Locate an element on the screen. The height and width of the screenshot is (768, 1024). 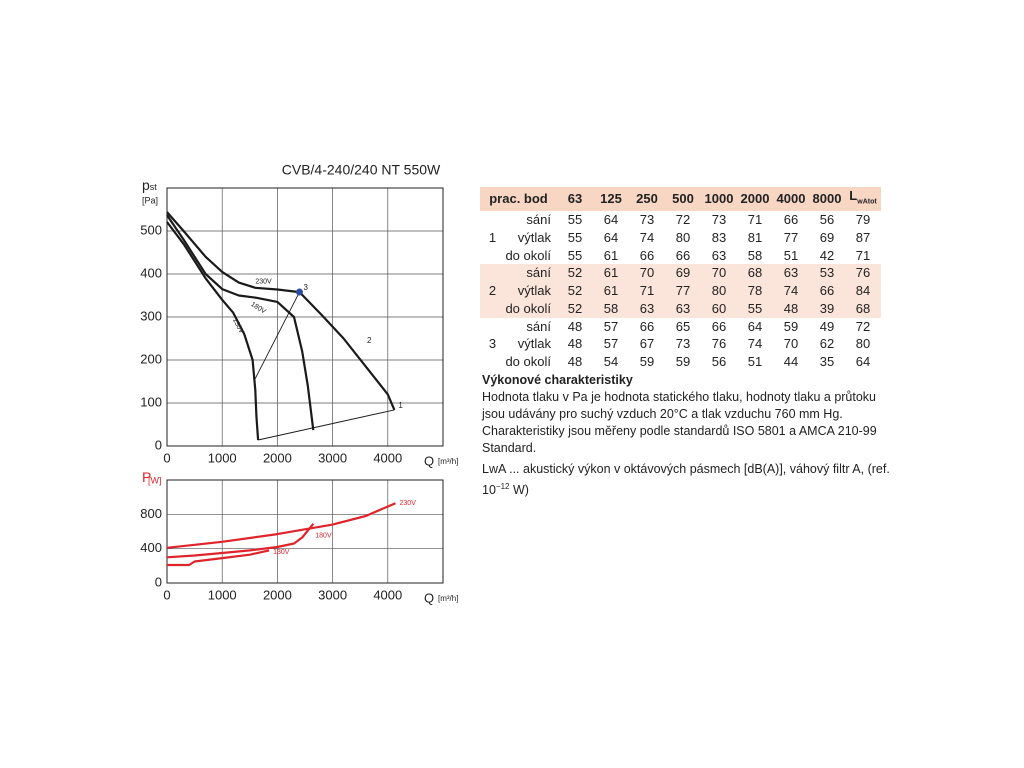
y-tick-label: 100 is located at coordinates (151, 401).